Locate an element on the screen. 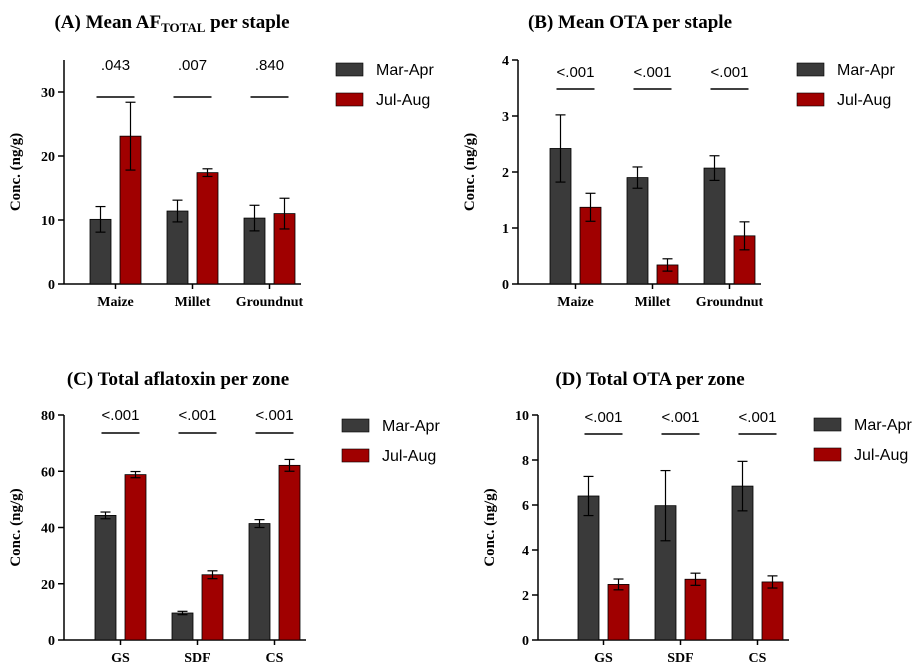 Image resolution: width=921 pixels, height=666 pixels. chart-title: (C) Total aflatoxin per zone is located at coordinates (178, 379).